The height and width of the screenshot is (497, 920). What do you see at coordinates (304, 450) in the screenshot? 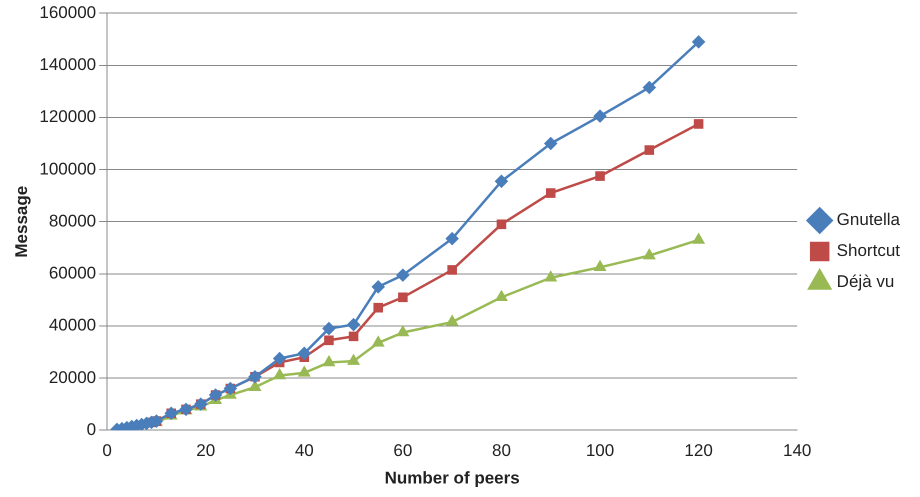
I see `x-tick-label: 40` at bounding box center [304, 450].